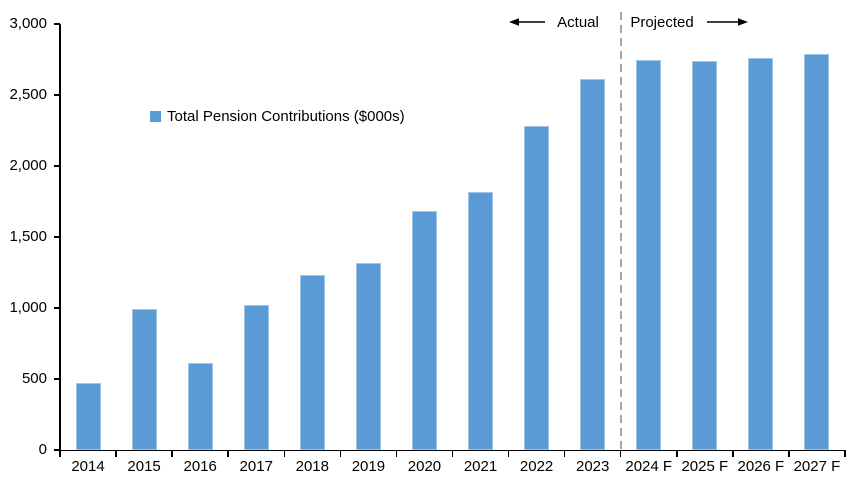 Image resolution: width=852 pixels, height=495 pixels. Describe the element at coordinates (28, 236) in the screenshot. I see `y-tick-label: 1,500` at that location.